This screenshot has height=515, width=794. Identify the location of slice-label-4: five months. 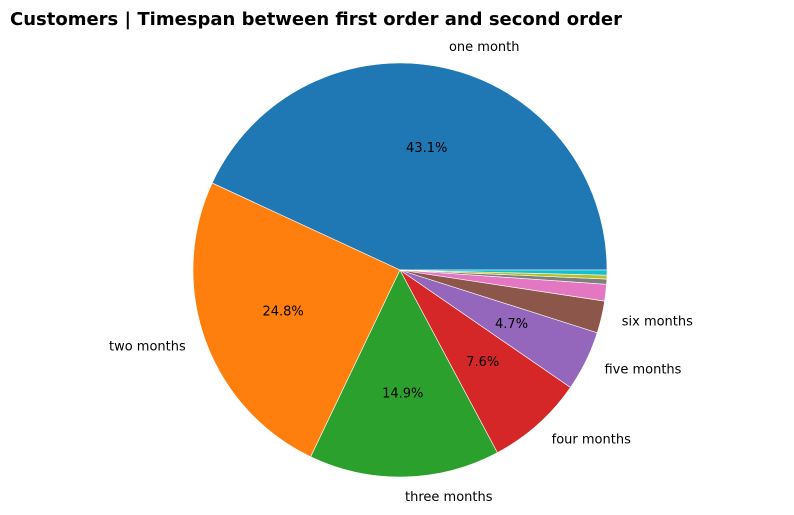
(642, 370).